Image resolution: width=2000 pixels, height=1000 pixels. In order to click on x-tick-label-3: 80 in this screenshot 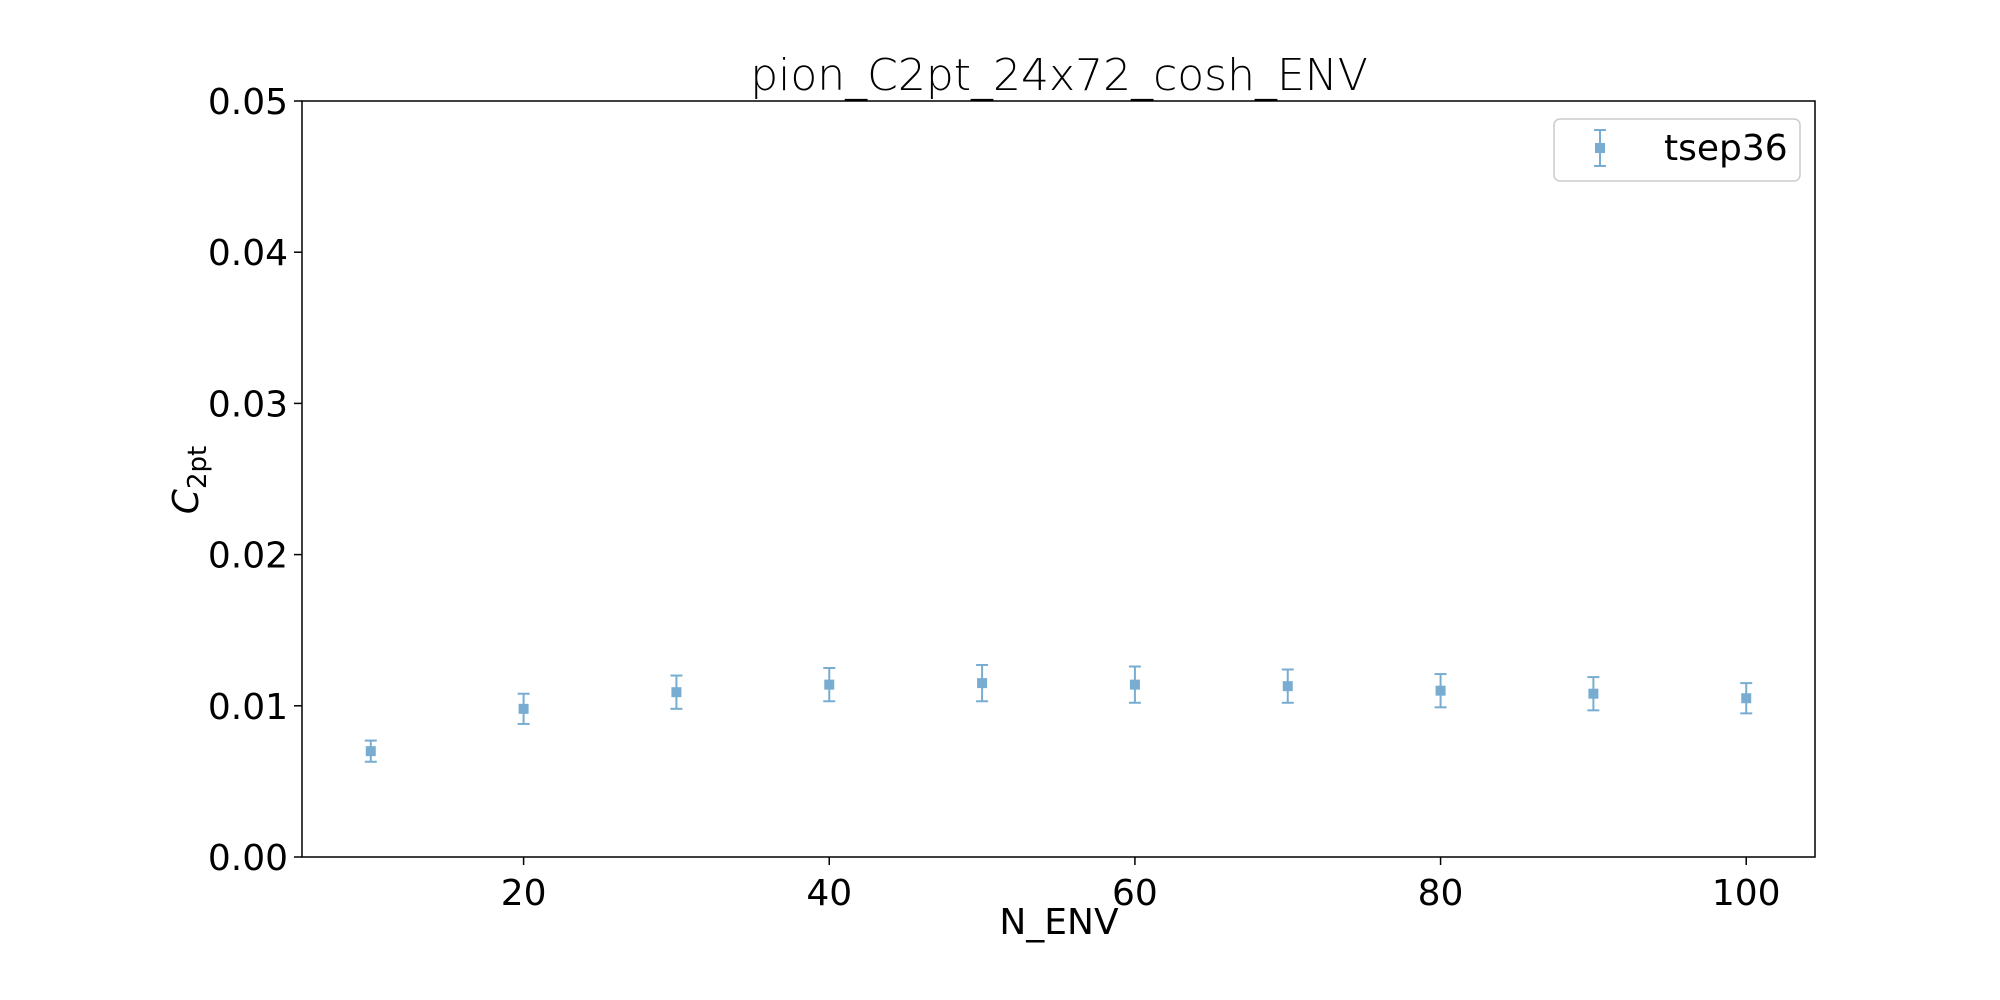, I will do `click(1441, 893)`.